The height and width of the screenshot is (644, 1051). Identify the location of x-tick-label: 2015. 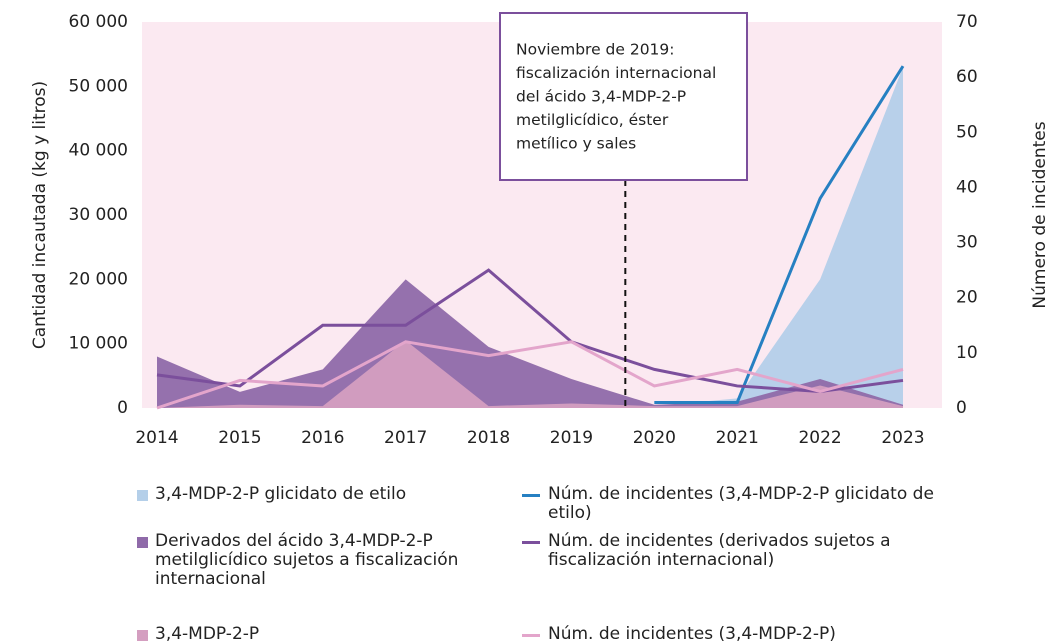
(239, 438).